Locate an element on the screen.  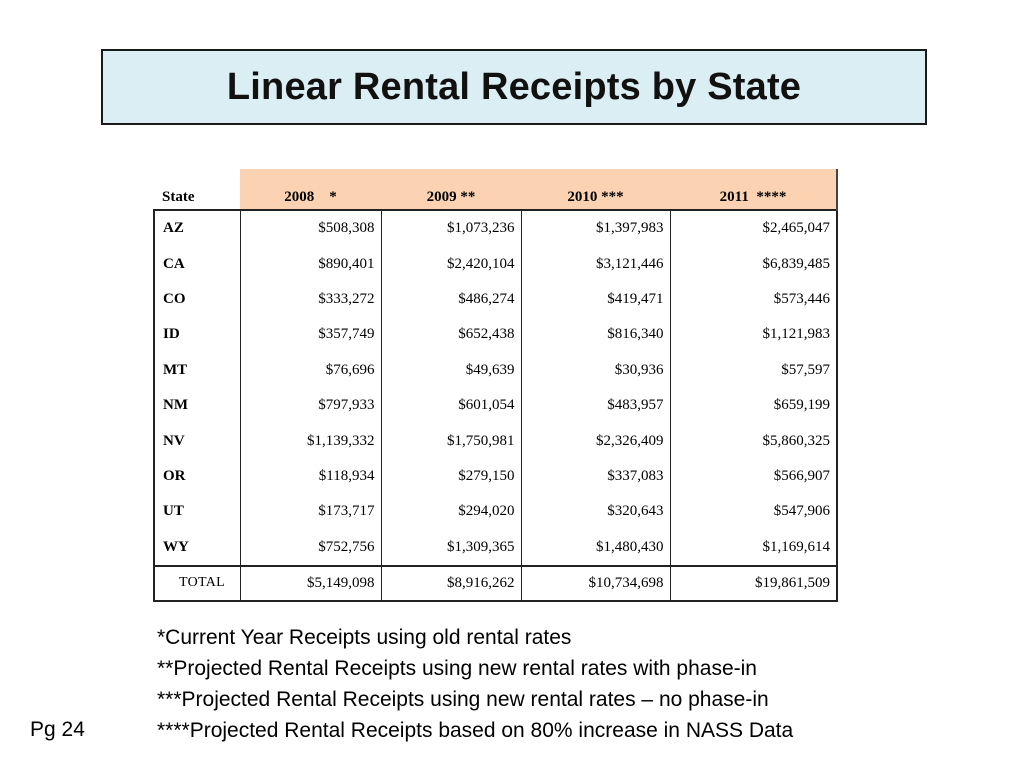
table-row: CO $333,272 $486,274 $419,471 $573,446 is located at coordinates (495, 299).